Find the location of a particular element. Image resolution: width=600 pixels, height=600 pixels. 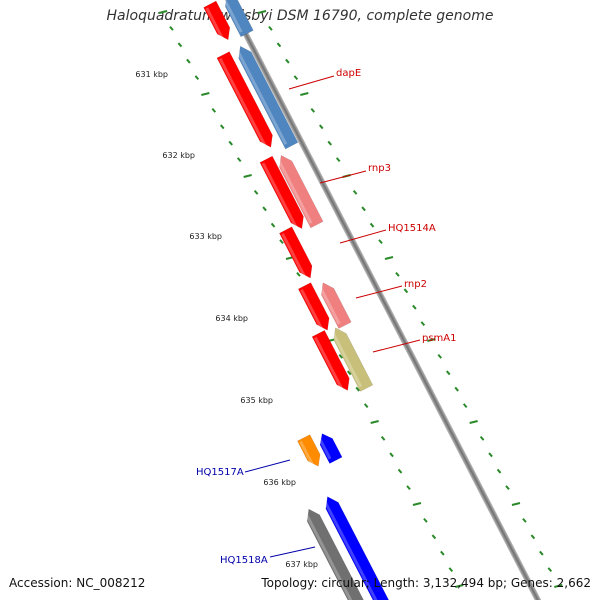

gene-feature-gray-hq1518a is located at coordinates (334, 553).